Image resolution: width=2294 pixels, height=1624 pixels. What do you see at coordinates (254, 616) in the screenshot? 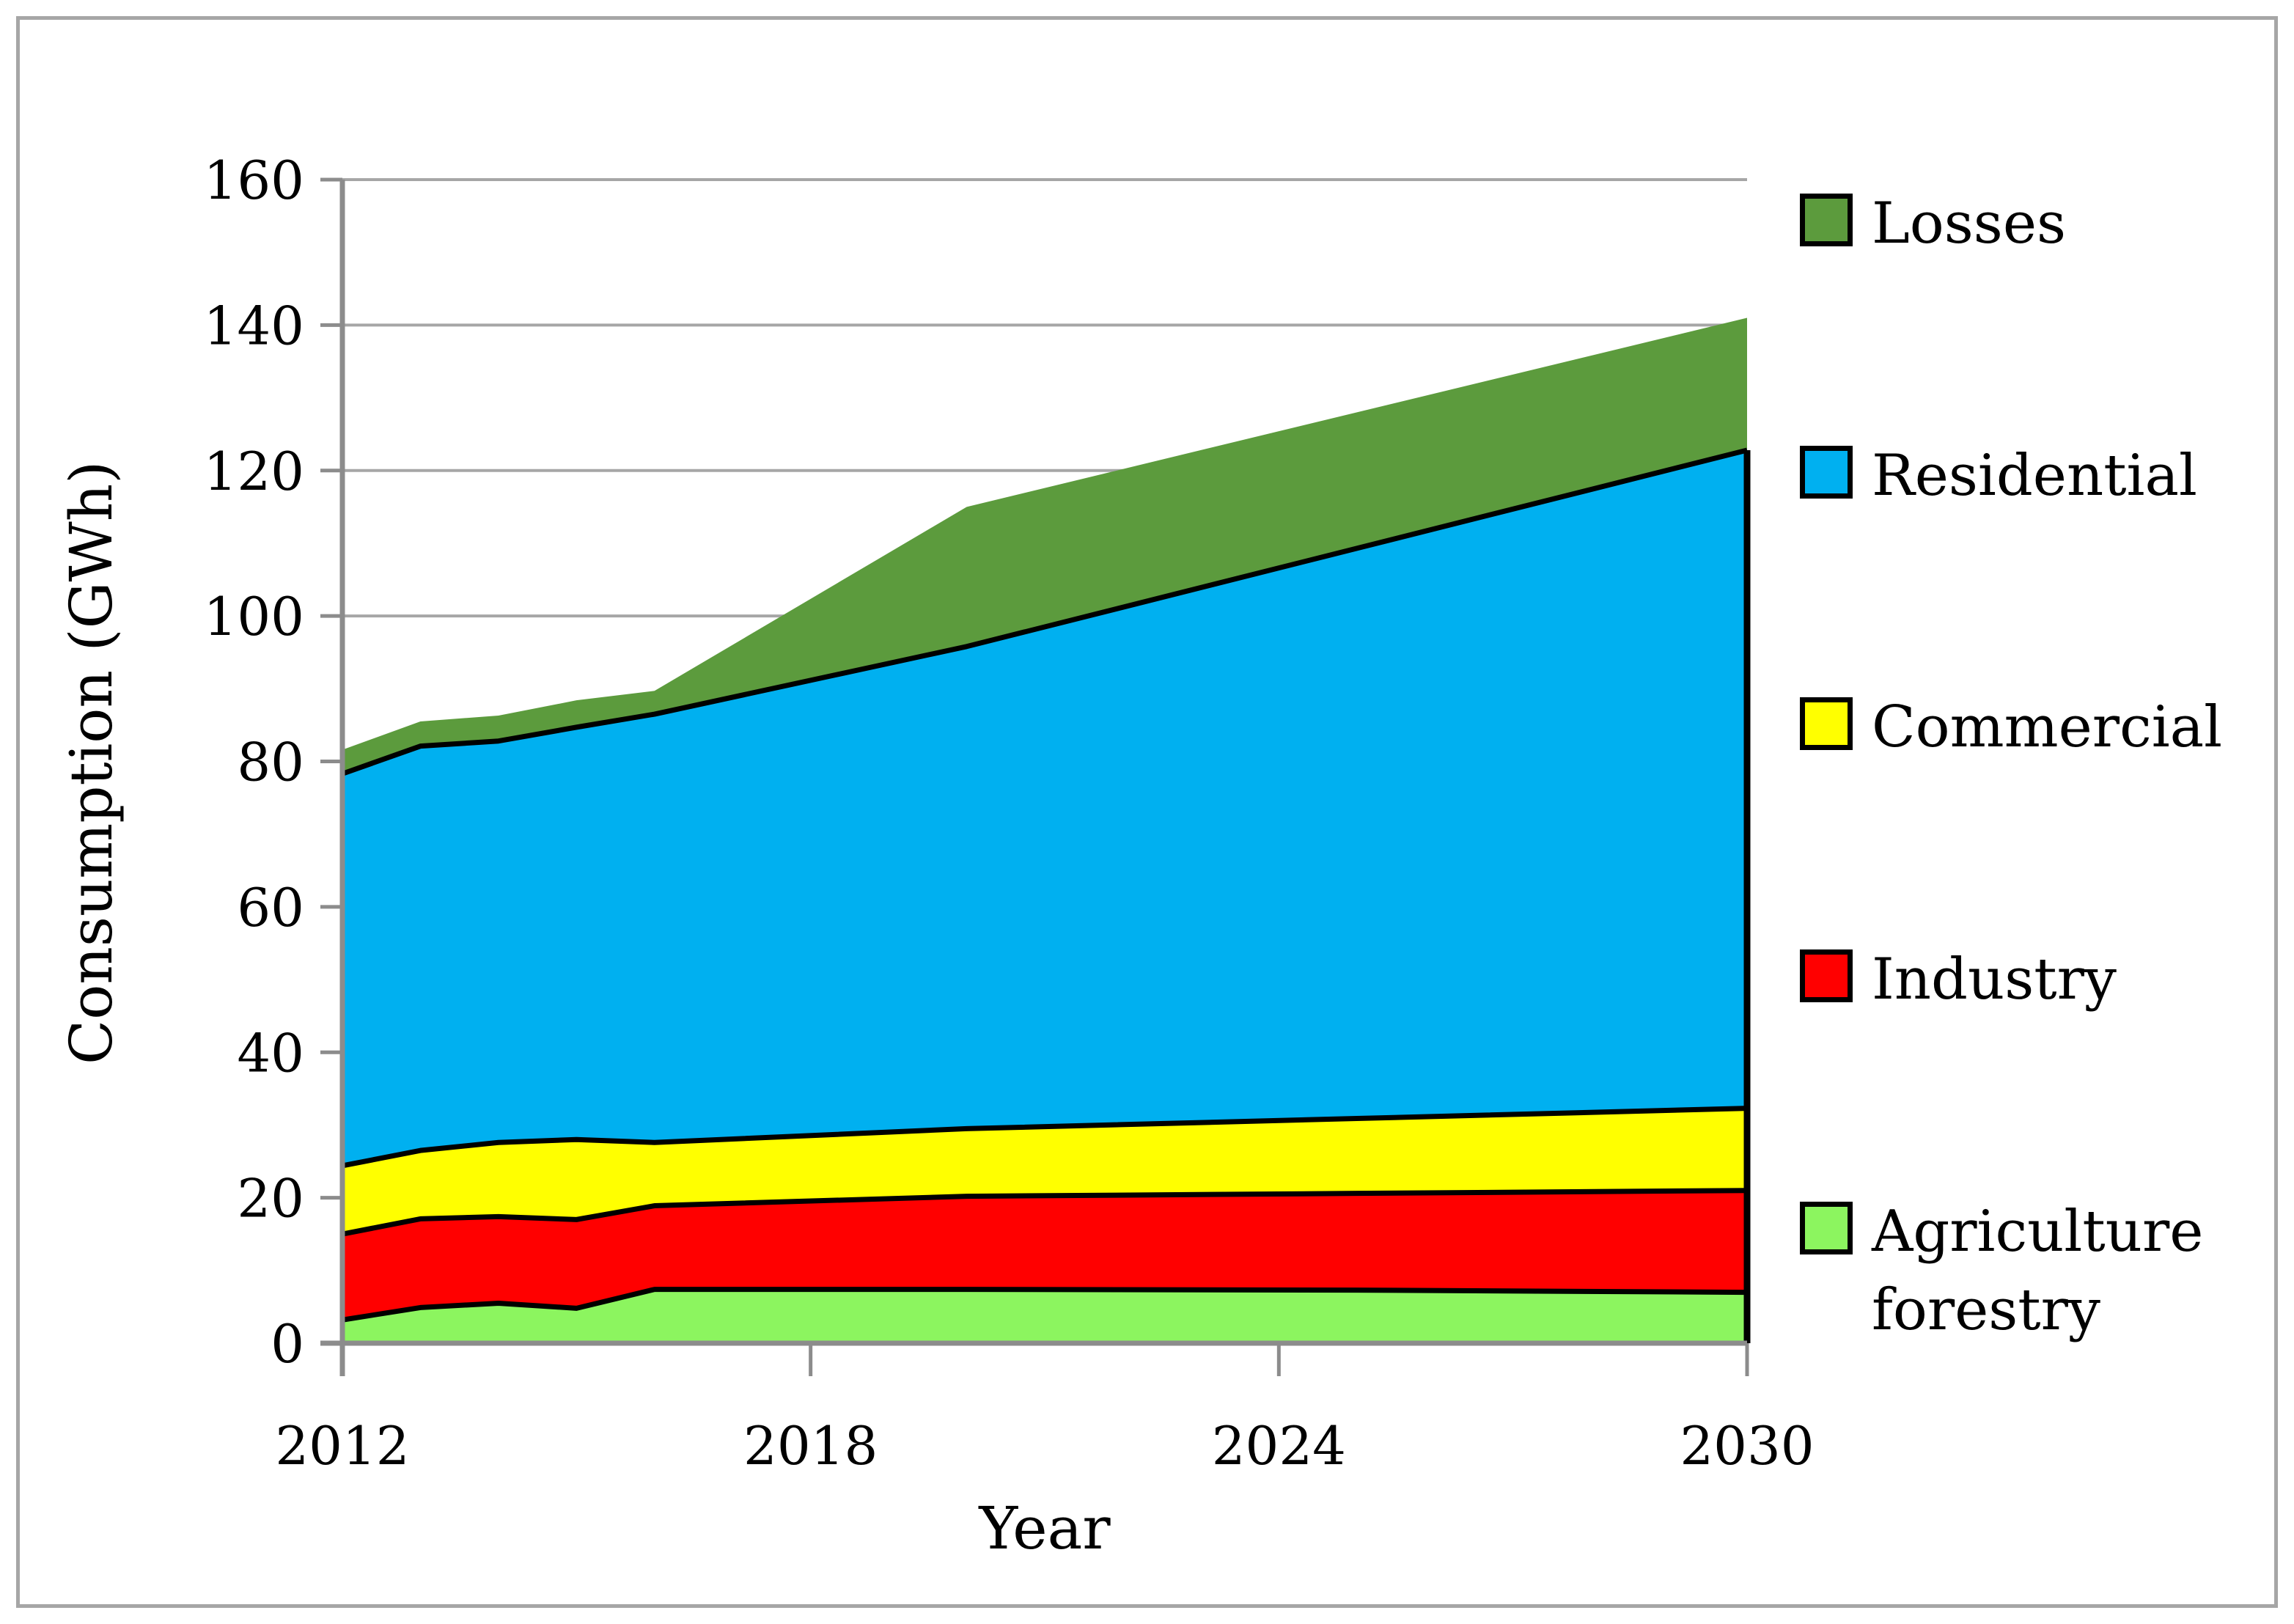
I see `y-tick-label-100: 100` at bounding box center [254, 616].